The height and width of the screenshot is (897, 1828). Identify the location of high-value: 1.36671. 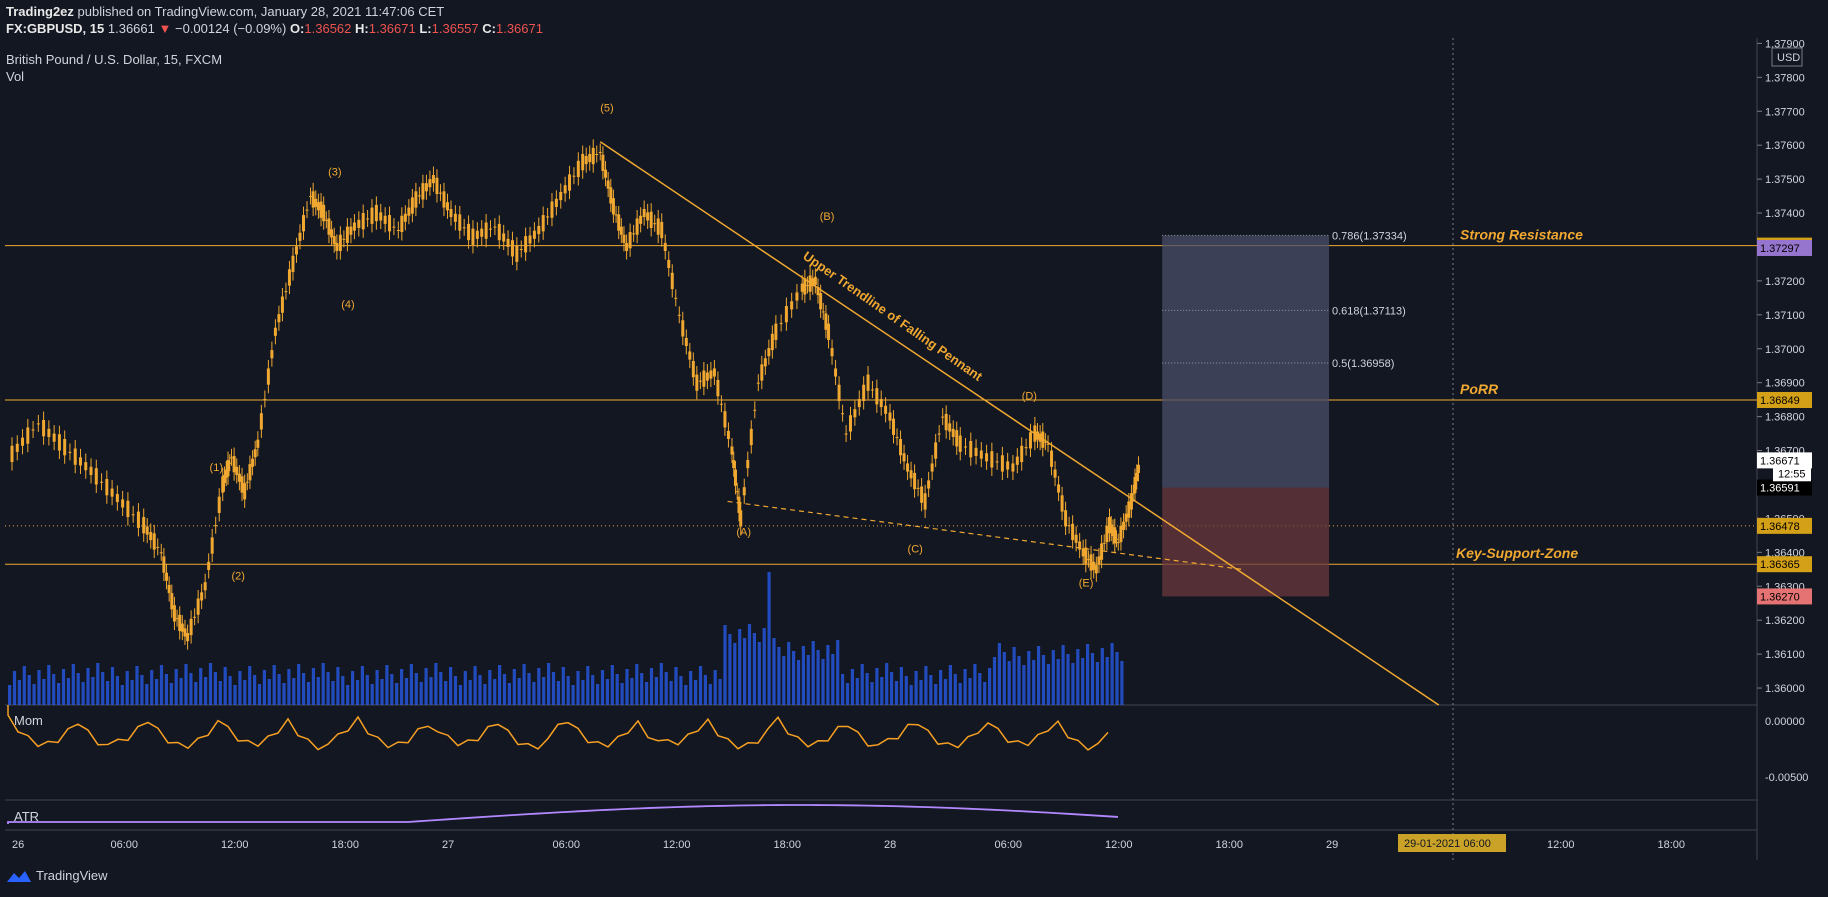
(392, 28).